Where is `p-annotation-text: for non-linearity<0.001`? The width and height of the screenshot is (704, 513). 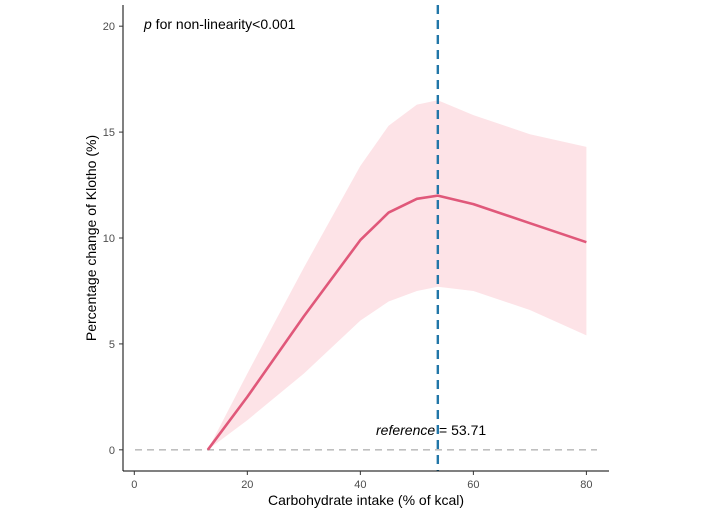 p-annotation-text: for non-linearity<0.001 is located at coordinates (224, 24).